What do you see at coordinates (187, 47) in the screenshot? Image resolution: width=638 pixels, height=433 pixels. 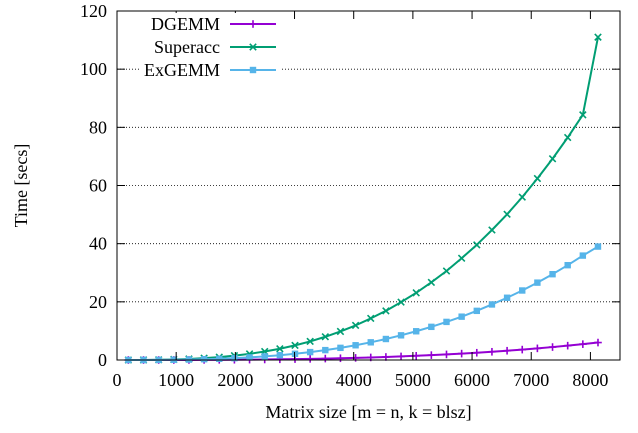 I see `legend-label: Superacc` at bounding box center [187, 47].